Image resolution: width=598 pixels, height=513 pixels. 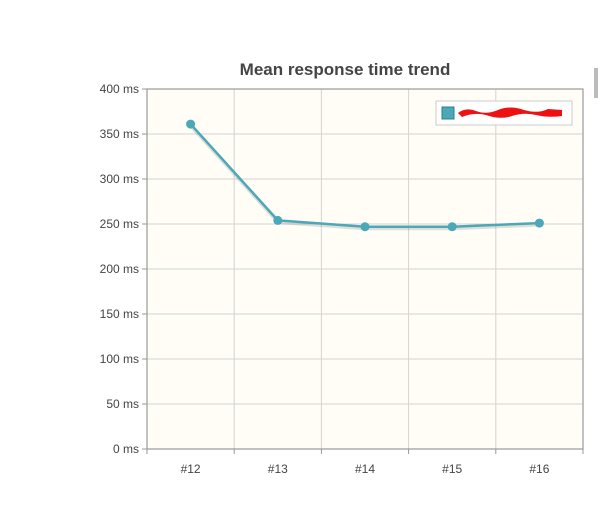 I want to click on legend-label-redaction, so click(x=510, y=112).